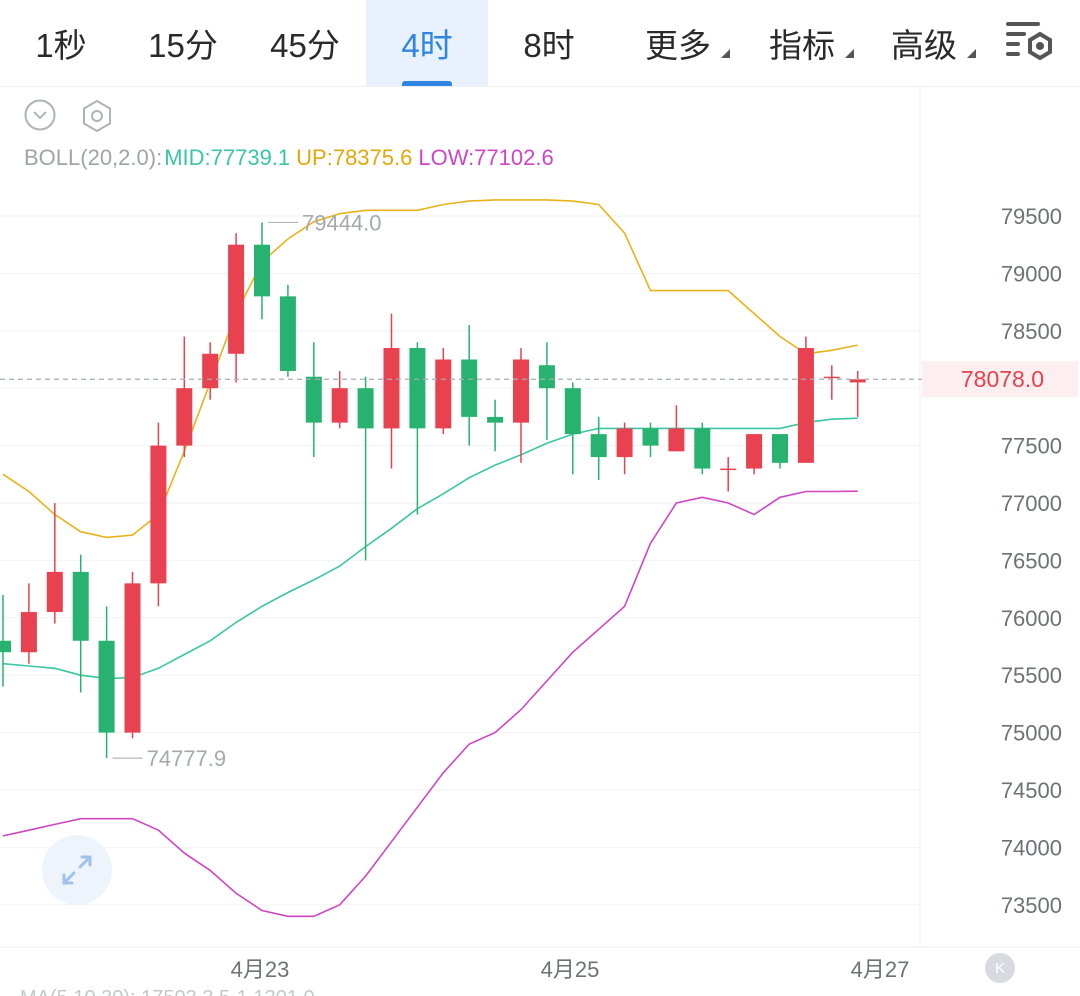 The width and height of the screenshot is (1080, 996). What do you see at coordinates (1029, 41) in the screenshot?
I see `chart-settings-icon` at bounding box center [1029, 41].